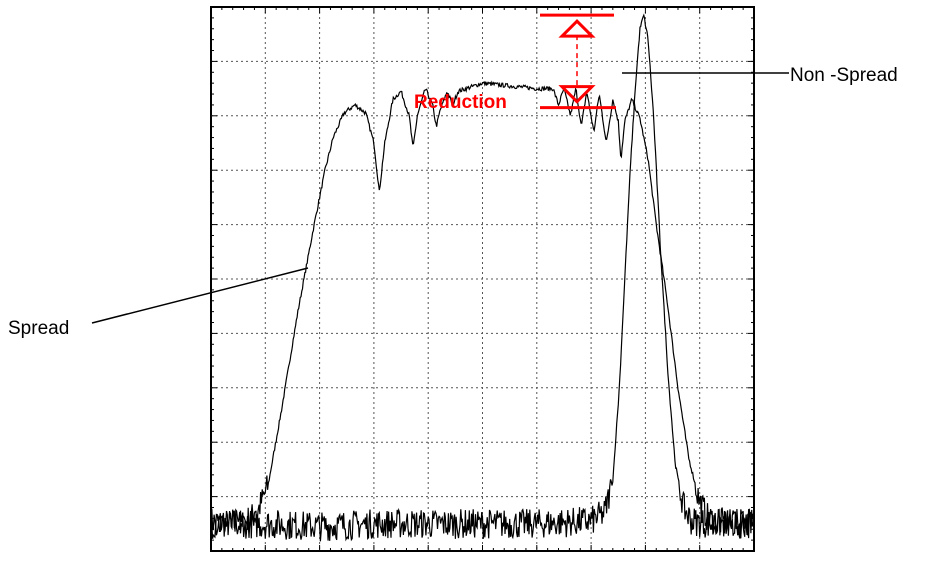 The width and height of the screenshot is (942, 561). Describe the element at coordinates (200, 295) in the screenshot. I see `spread-leader-line` at that location.